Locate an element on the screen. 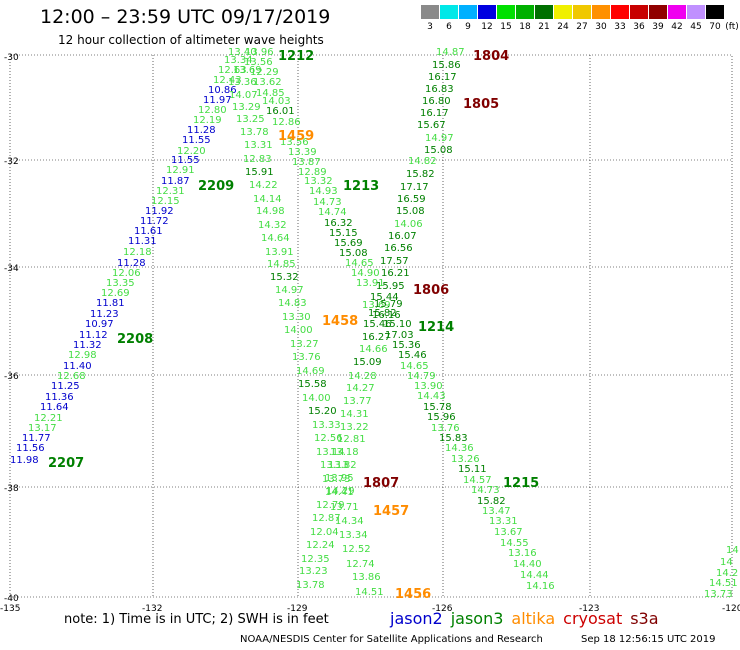 The height and width of the screenshot is (650, 740). wave-height-reading: 15.86 is located at coordinates (446, 65).